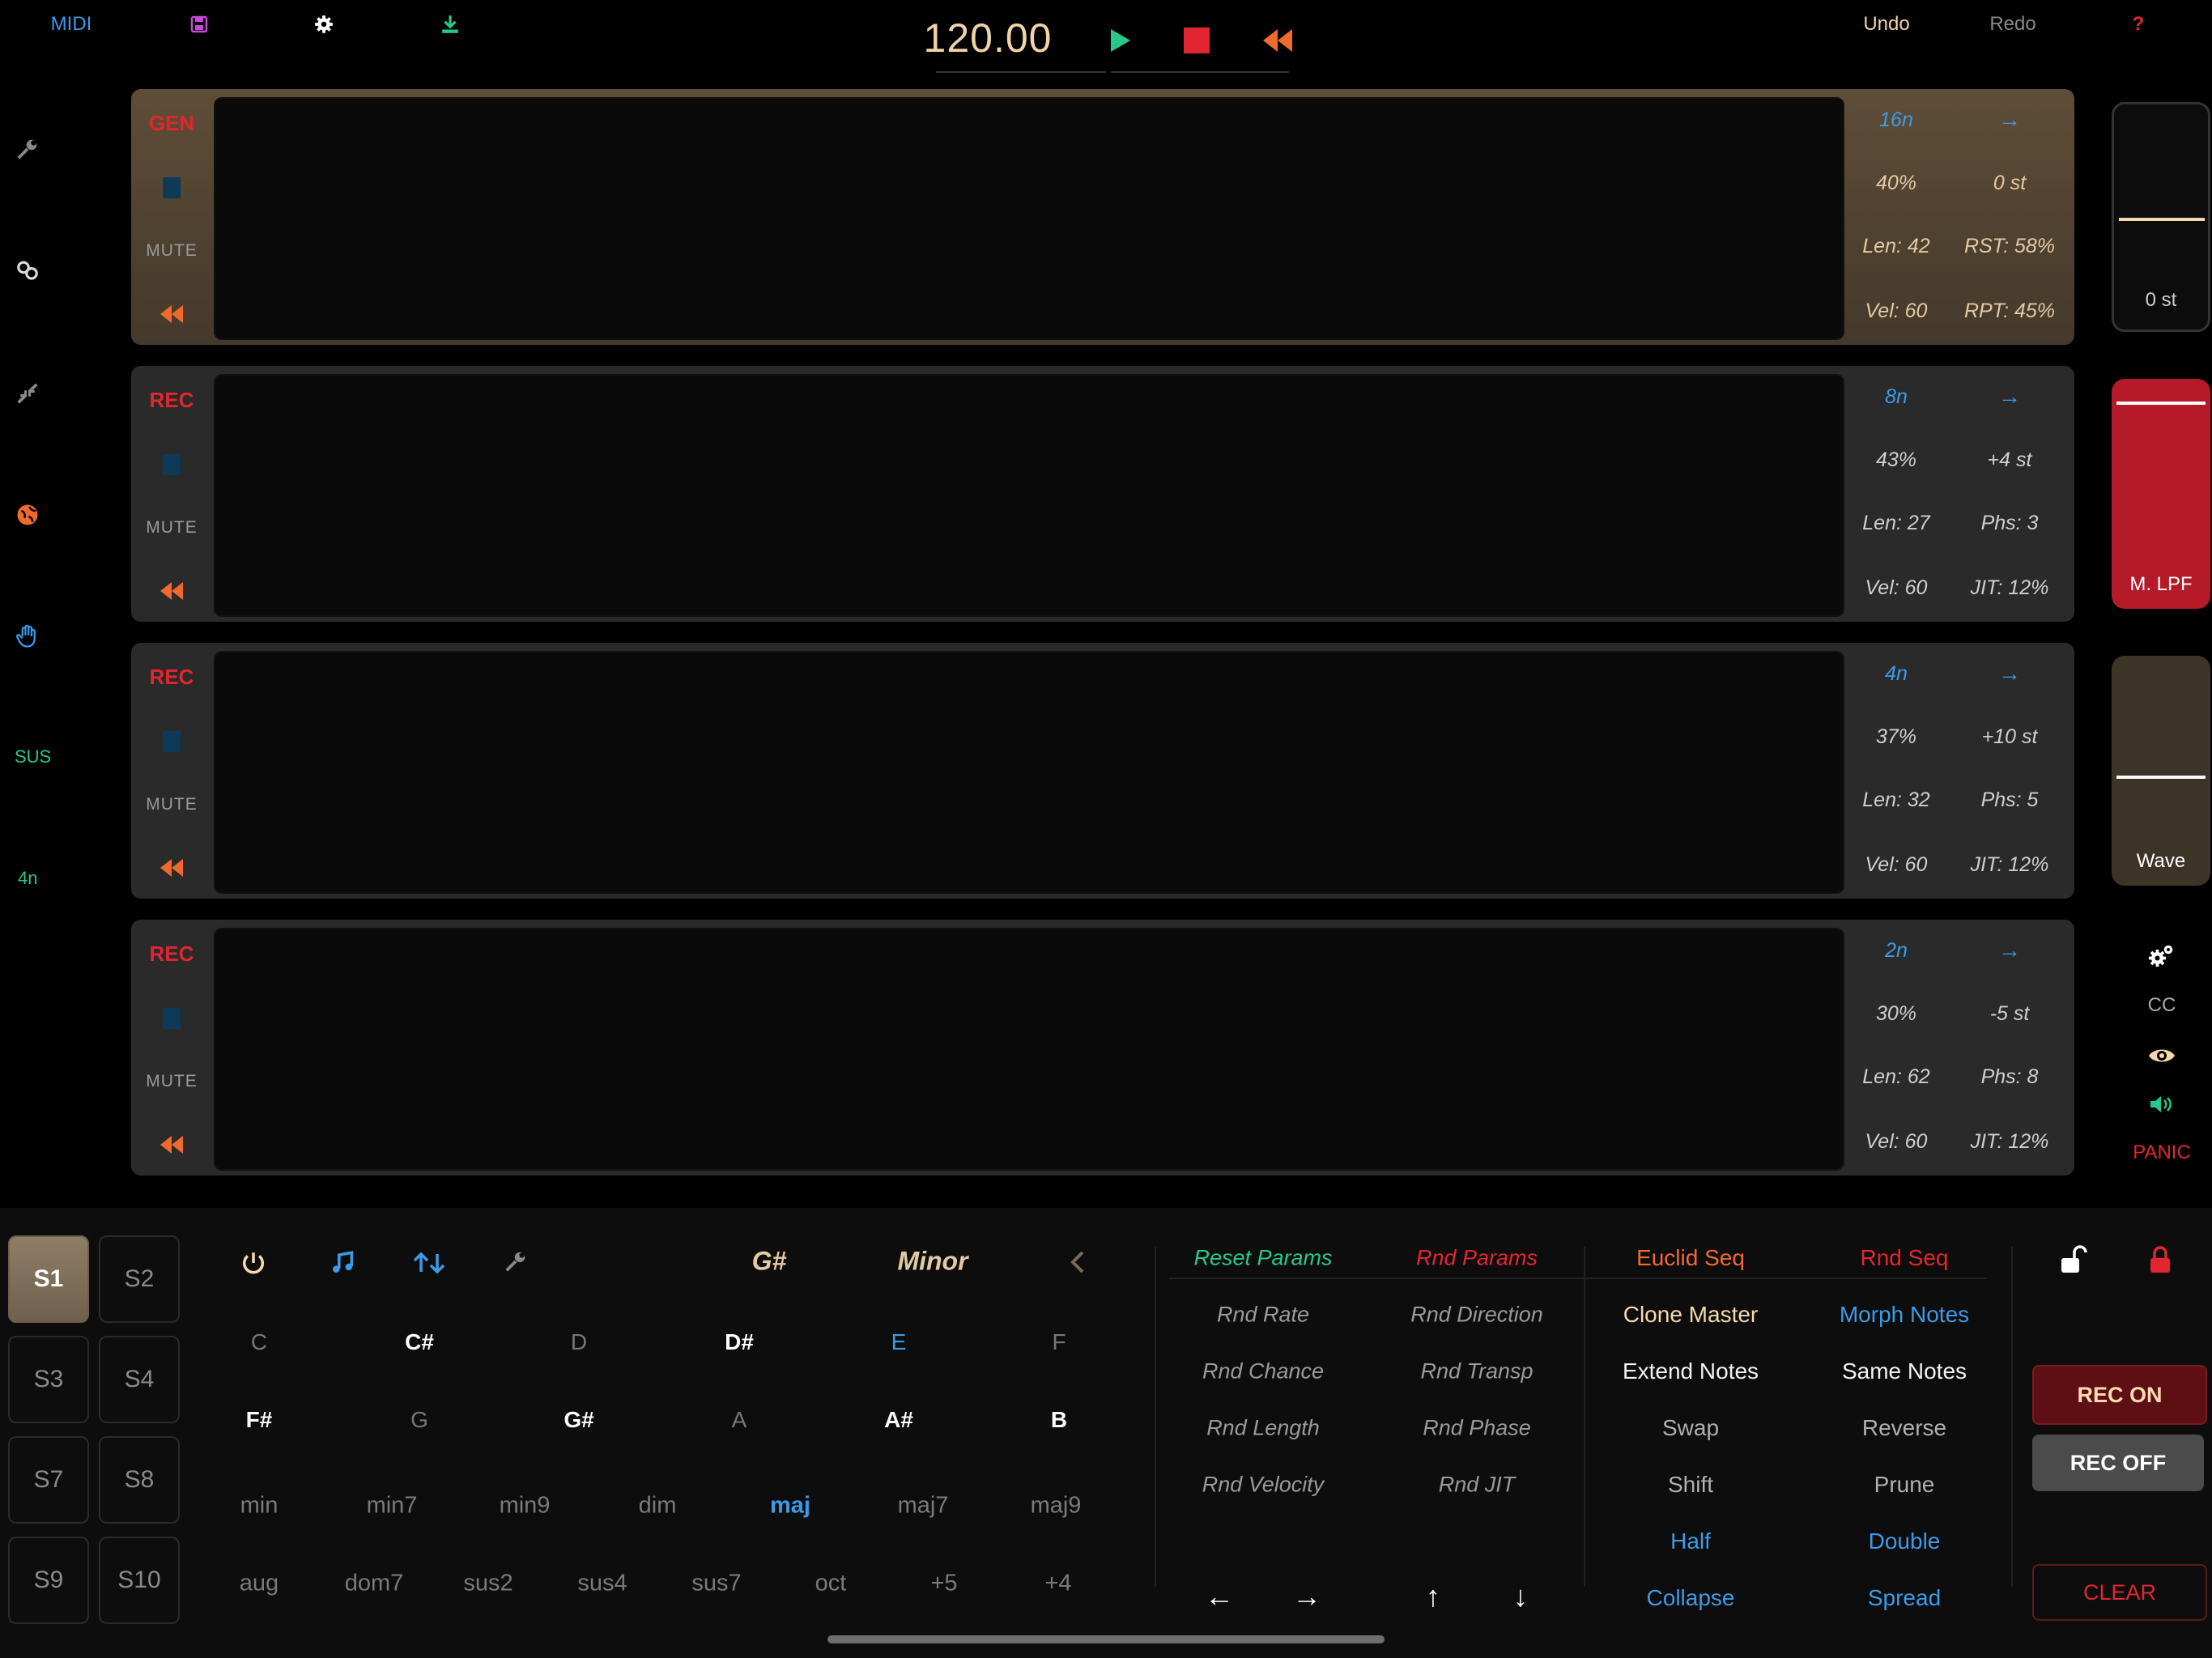 This screenshot has height=1658, width=2212. What do you see at coordinates (2010, 736) in the screenshot?
I see `transpose-value: +10 st` at bounding box center [2010, 736].